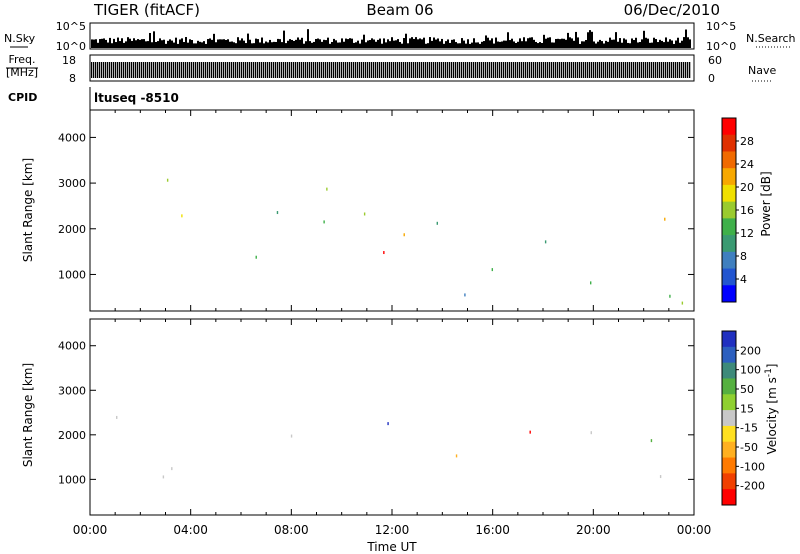 Image resolution: width=800 pixels, height=554 pixels. What do you see at coordinates (729, 277) in the screenshot?
I see `power-colorbar-segment` at bounding box center [729, 277].